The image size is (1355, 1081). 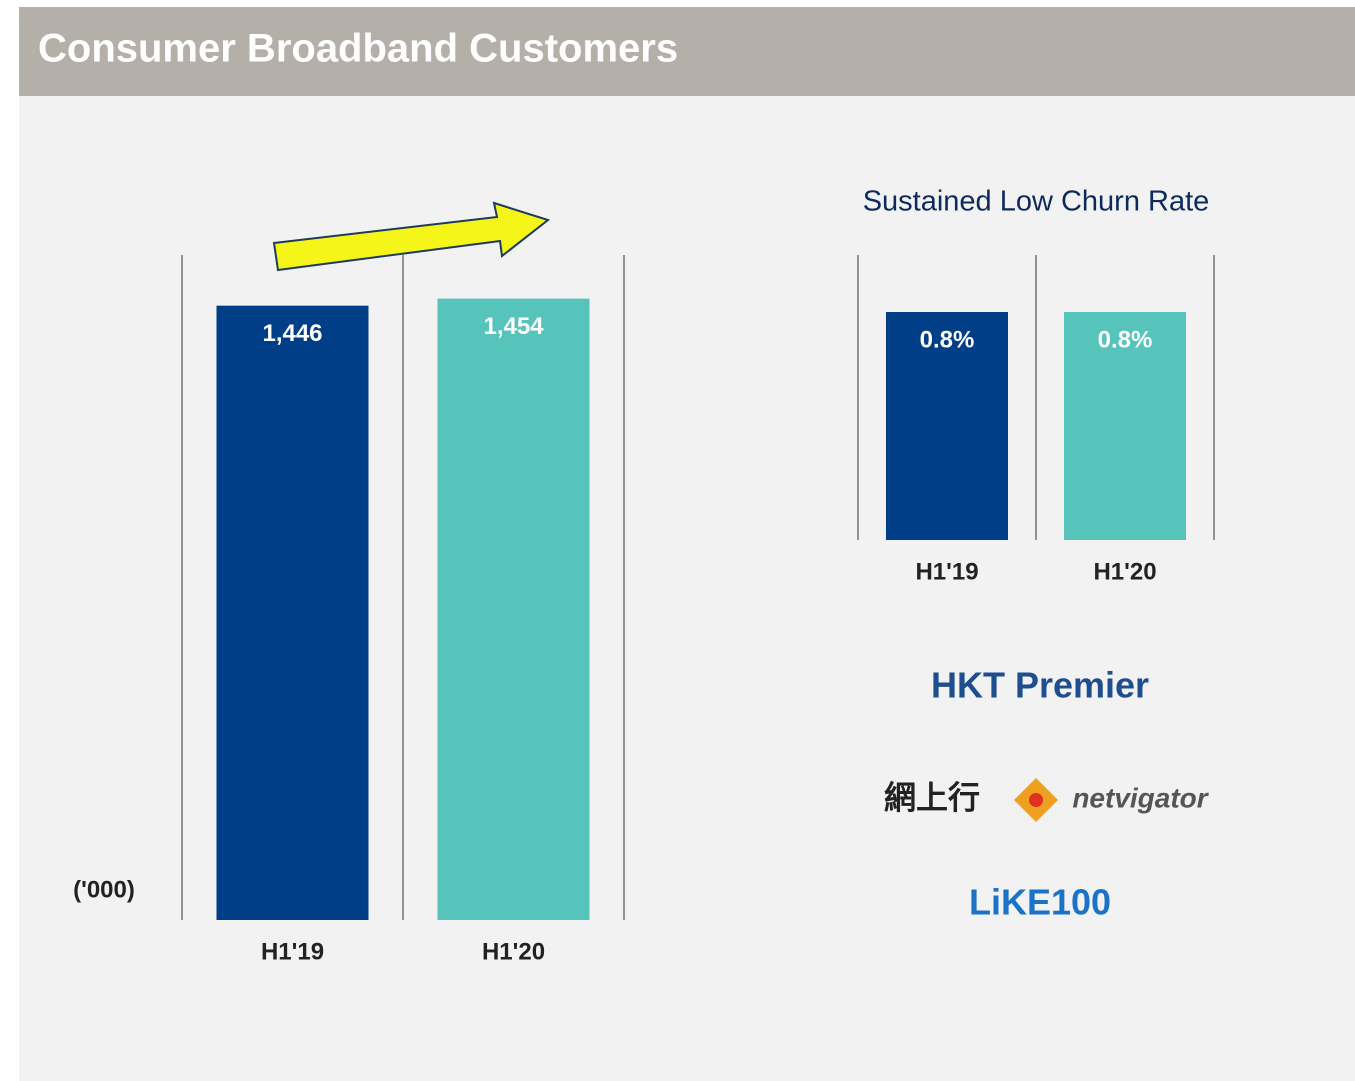 What do you see at coordinates (513, 326) in the screenshot?
I see `value-label: 1,454` at bounding box center [513, 326].